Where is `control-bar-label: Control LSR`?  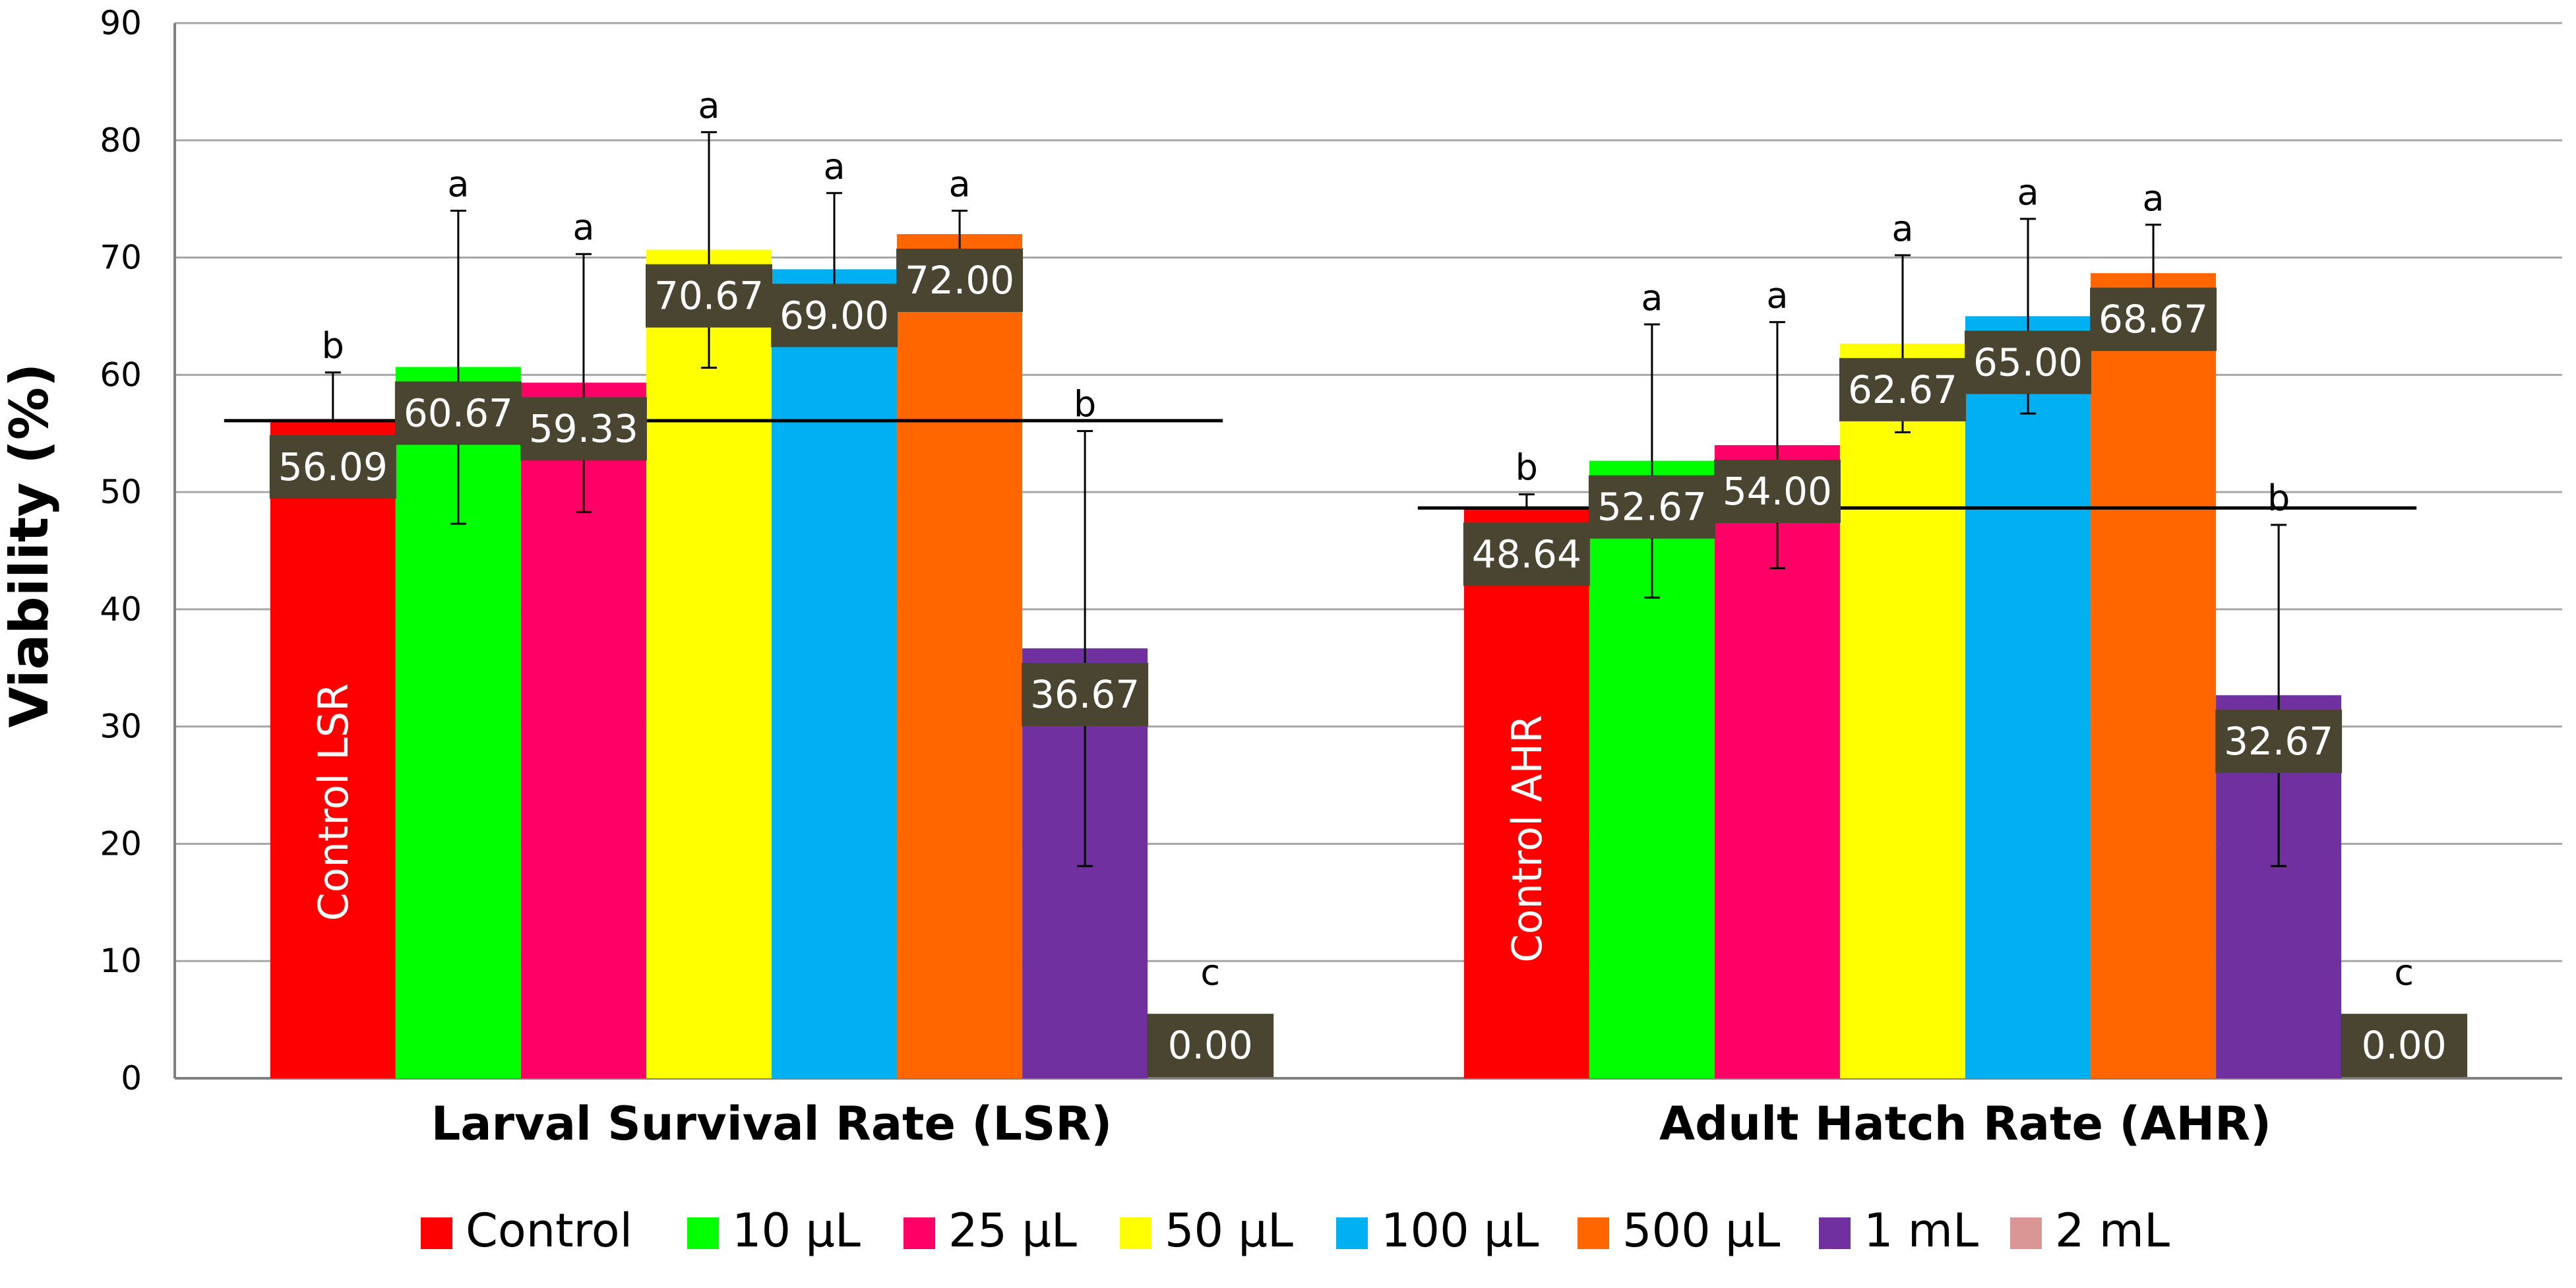
control-bar-label: Control LSR is located at coordinates (333, 802).